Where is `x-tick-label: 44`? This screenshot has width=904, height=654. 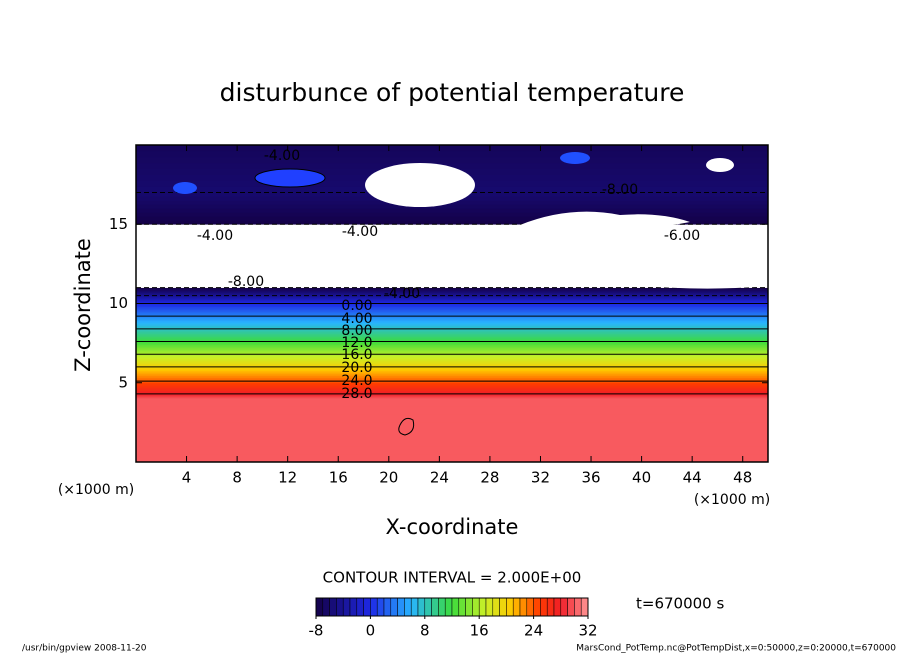 x-tick-label: 44 is located at coordinates (692, 478).